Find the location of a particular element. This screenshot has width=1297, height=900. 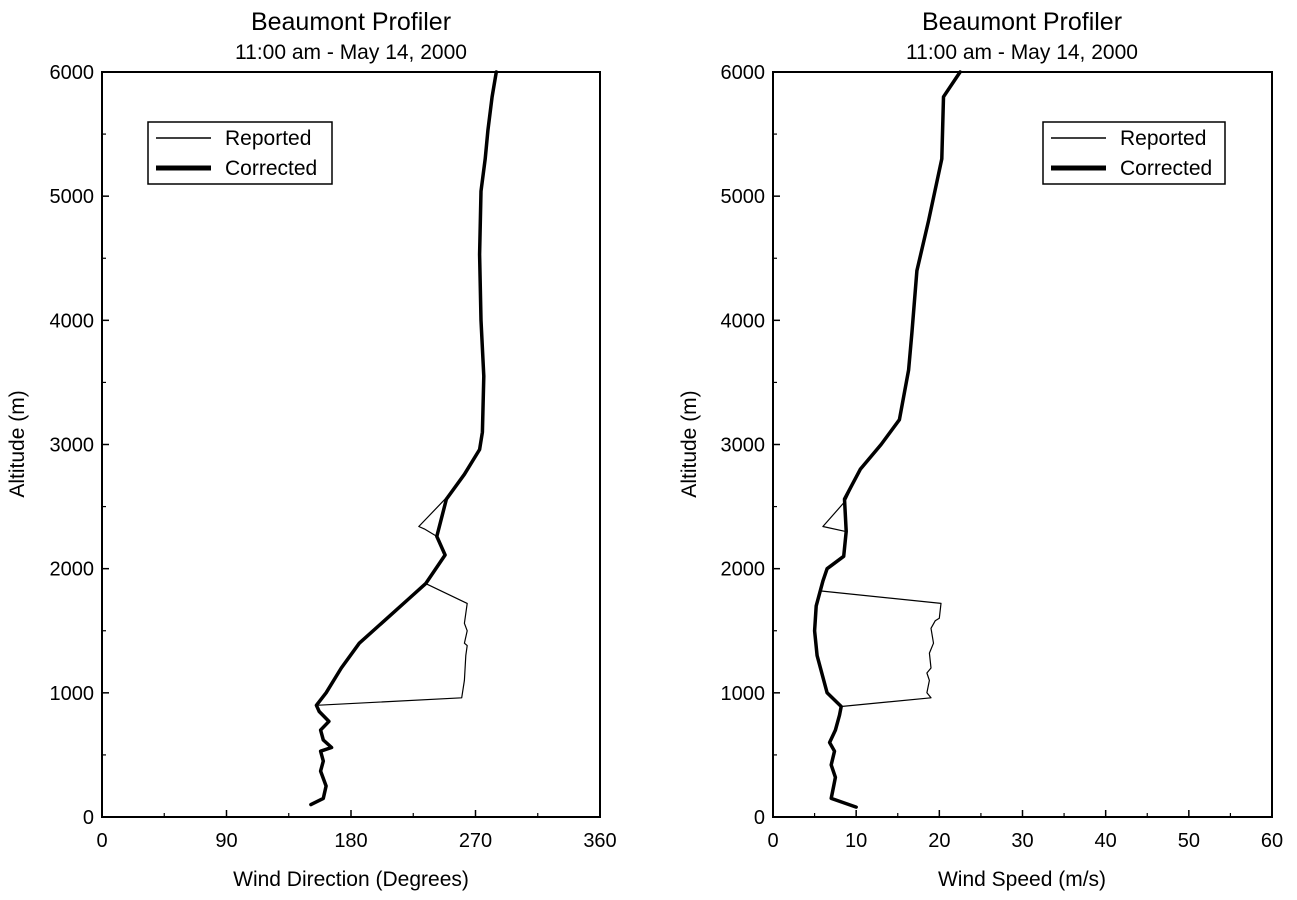

x-tick-label: 360 is located at coordinates (599, 841).